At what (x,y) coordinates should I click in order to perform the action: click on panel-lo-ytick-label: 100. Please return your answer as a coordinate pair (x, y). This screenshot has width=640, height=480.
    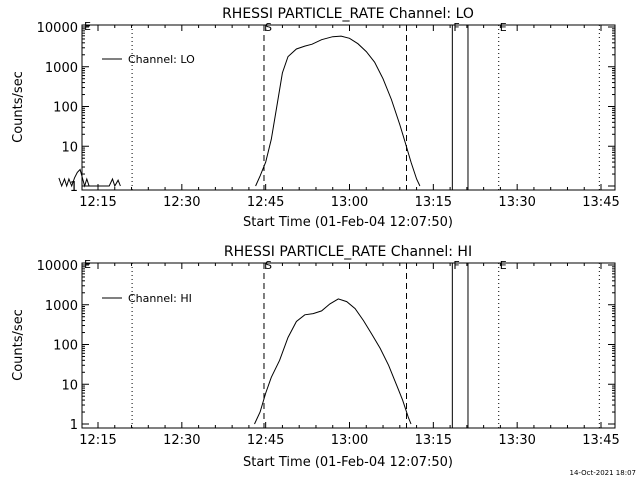
    Looking at the image, I should click on (65, 108).